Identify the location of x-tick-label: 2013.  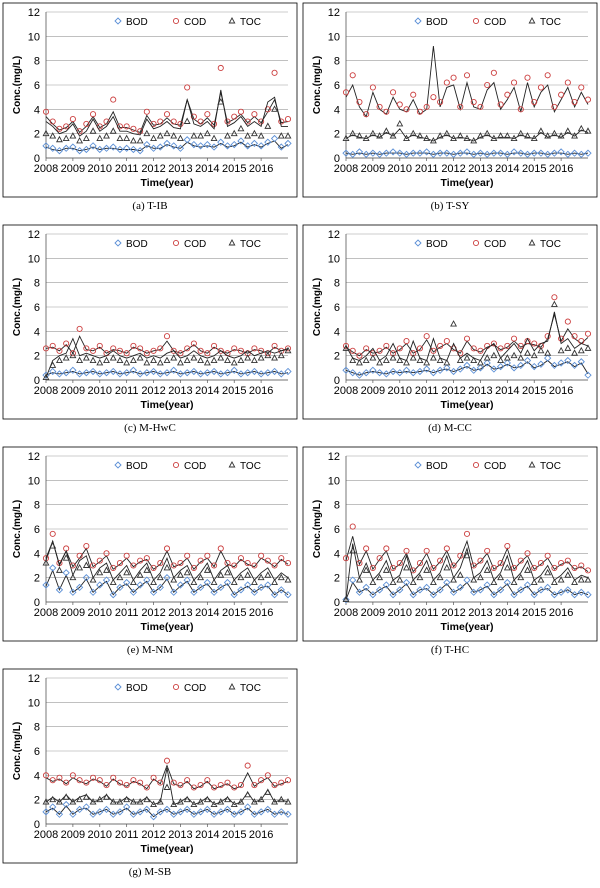
(480, 613).